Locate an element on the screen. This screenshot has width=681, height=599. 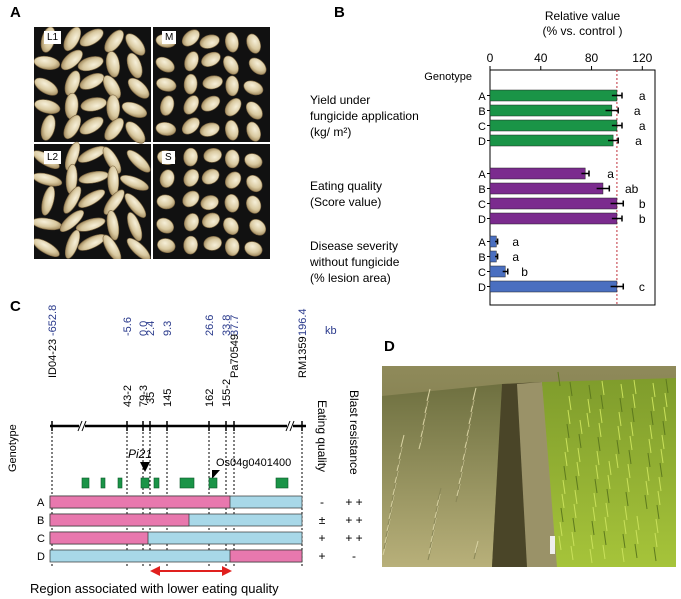
group-label: Yield under is located at coordinates (340, 100).